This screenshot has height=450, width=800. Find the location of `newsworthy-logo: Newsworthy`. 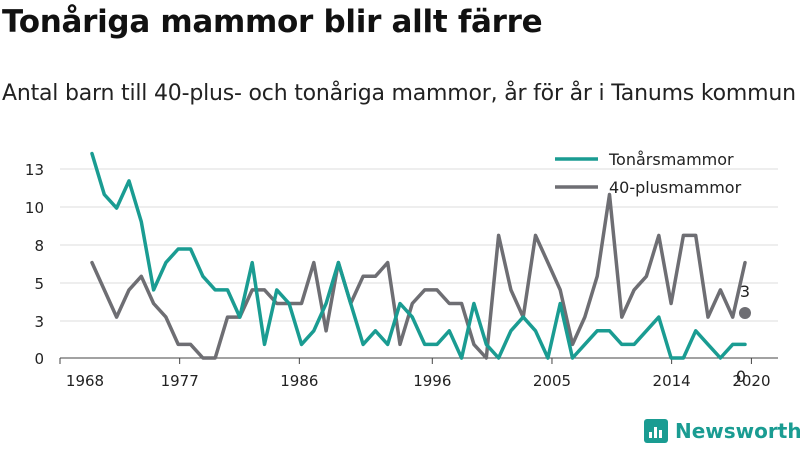

newsworthy-logo: Newsworthy is located at coordinates (722, 431).